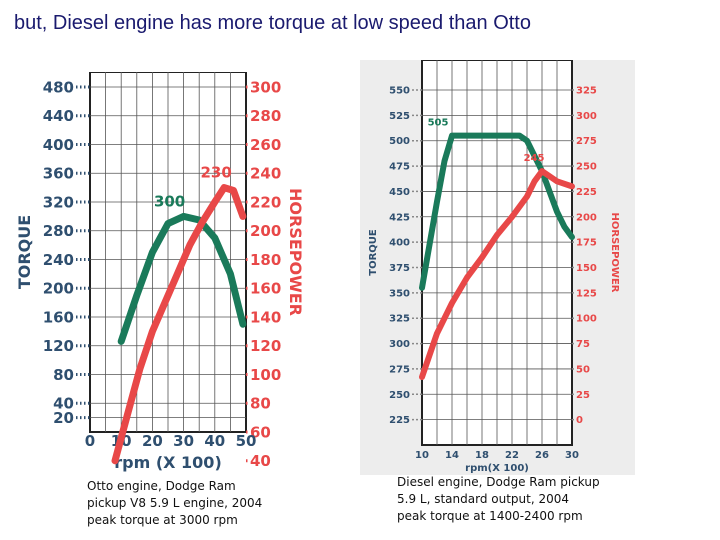  I want to click on y-tick-label: 360, so click(58, 174).